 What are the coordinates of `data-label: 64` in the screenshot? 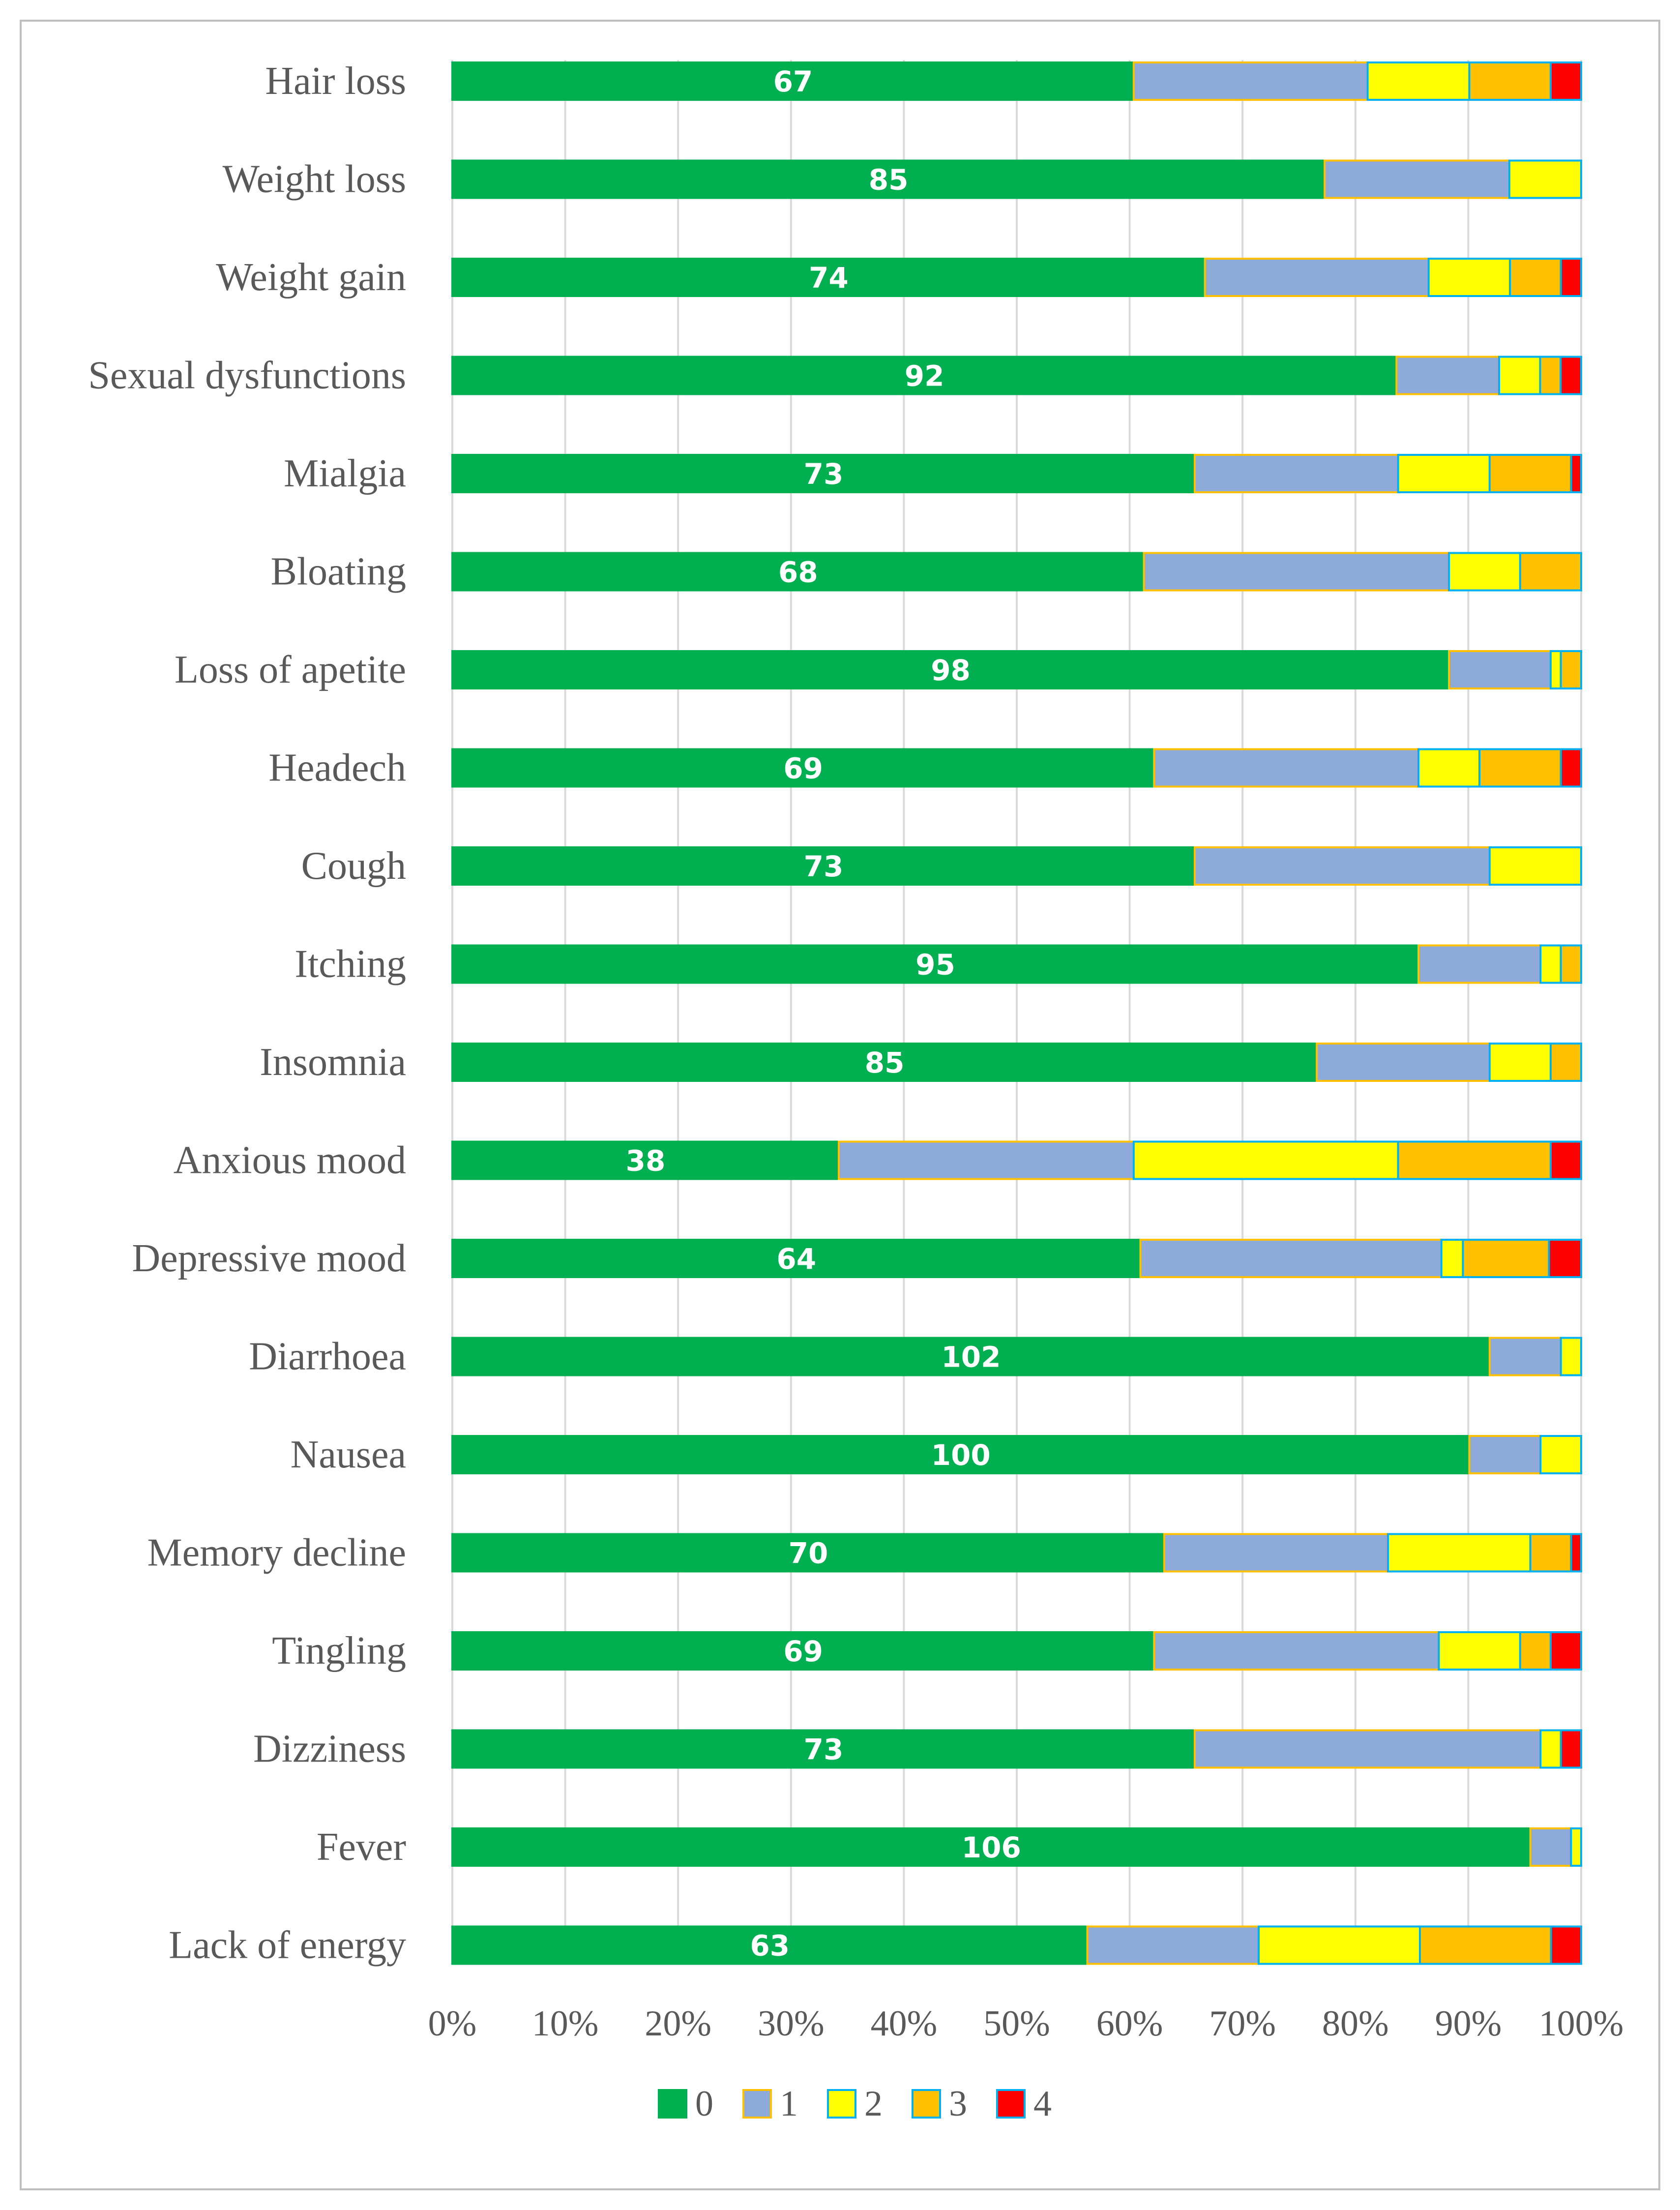 It's located at (796, 1259).